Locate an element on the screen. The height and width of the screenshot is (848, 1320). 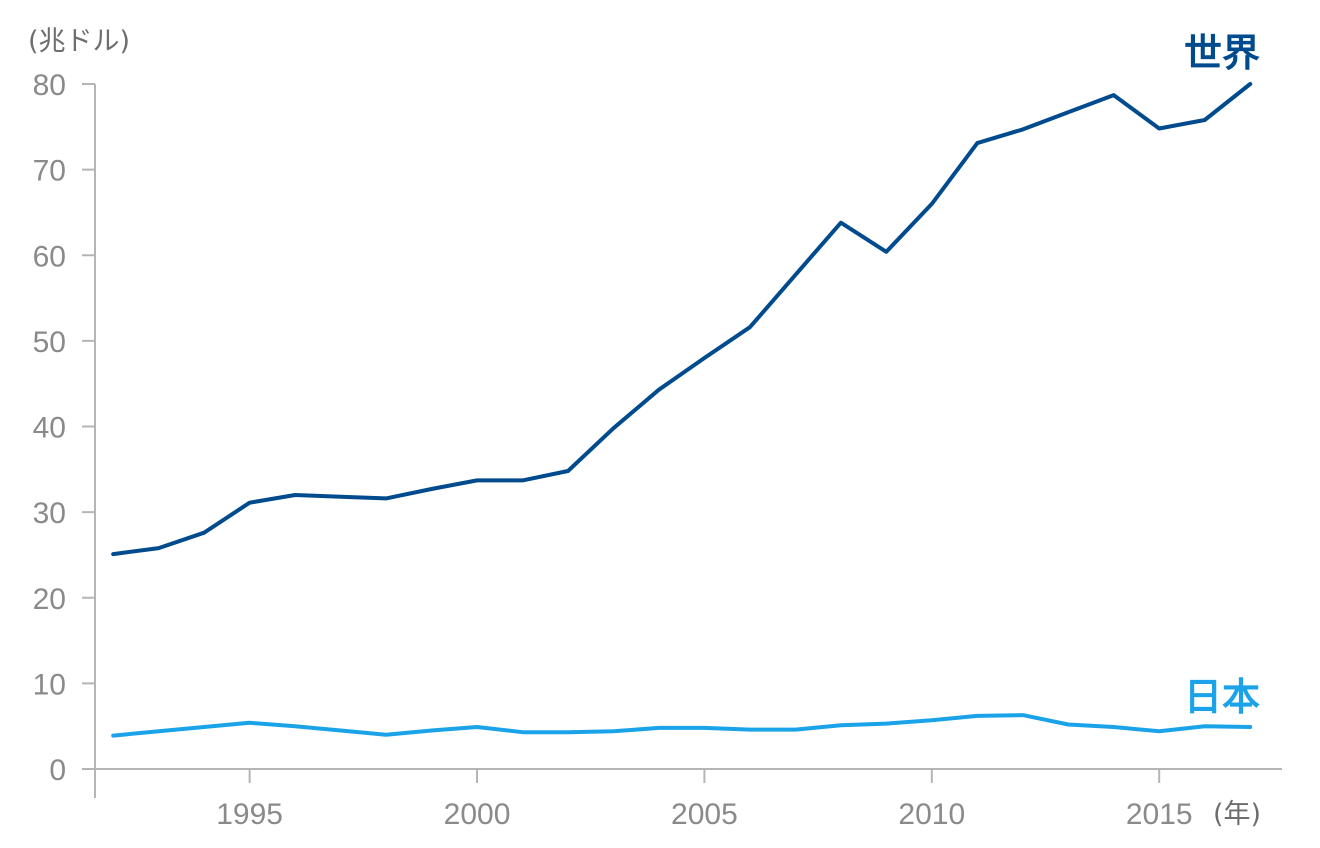
y-tick-label-50: 50 is located at coordinates (49, 342).